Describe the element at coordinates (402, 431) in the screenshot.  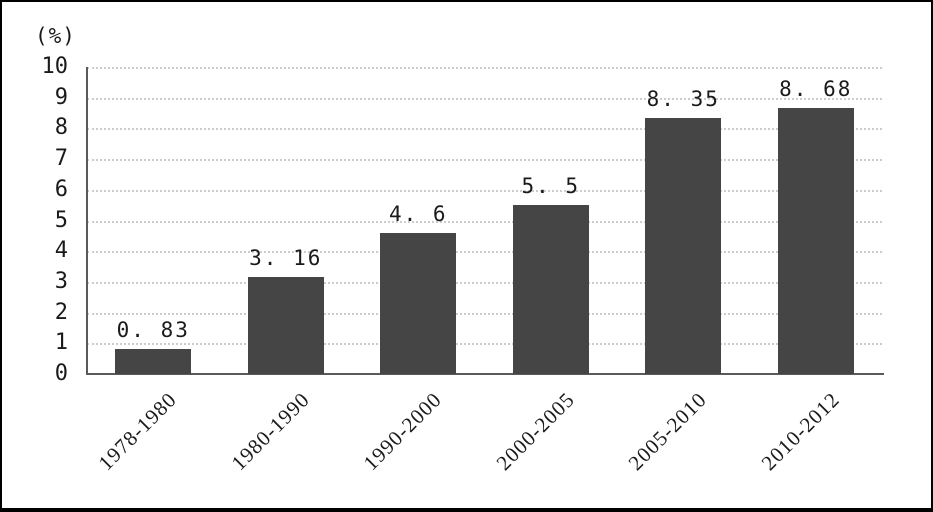
I see `x-tick-label: 1990-2000` at that location.